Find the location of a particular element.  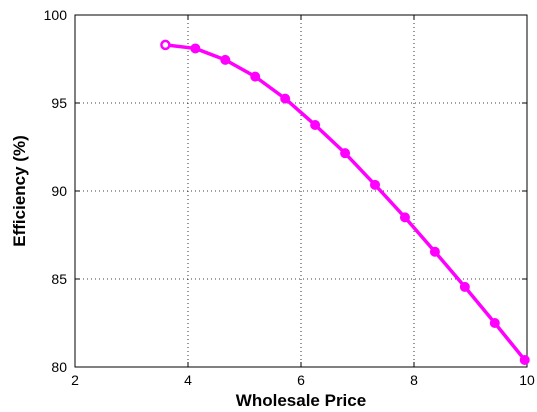

x-tick-label: 10 is located at coordinates (527, 380).